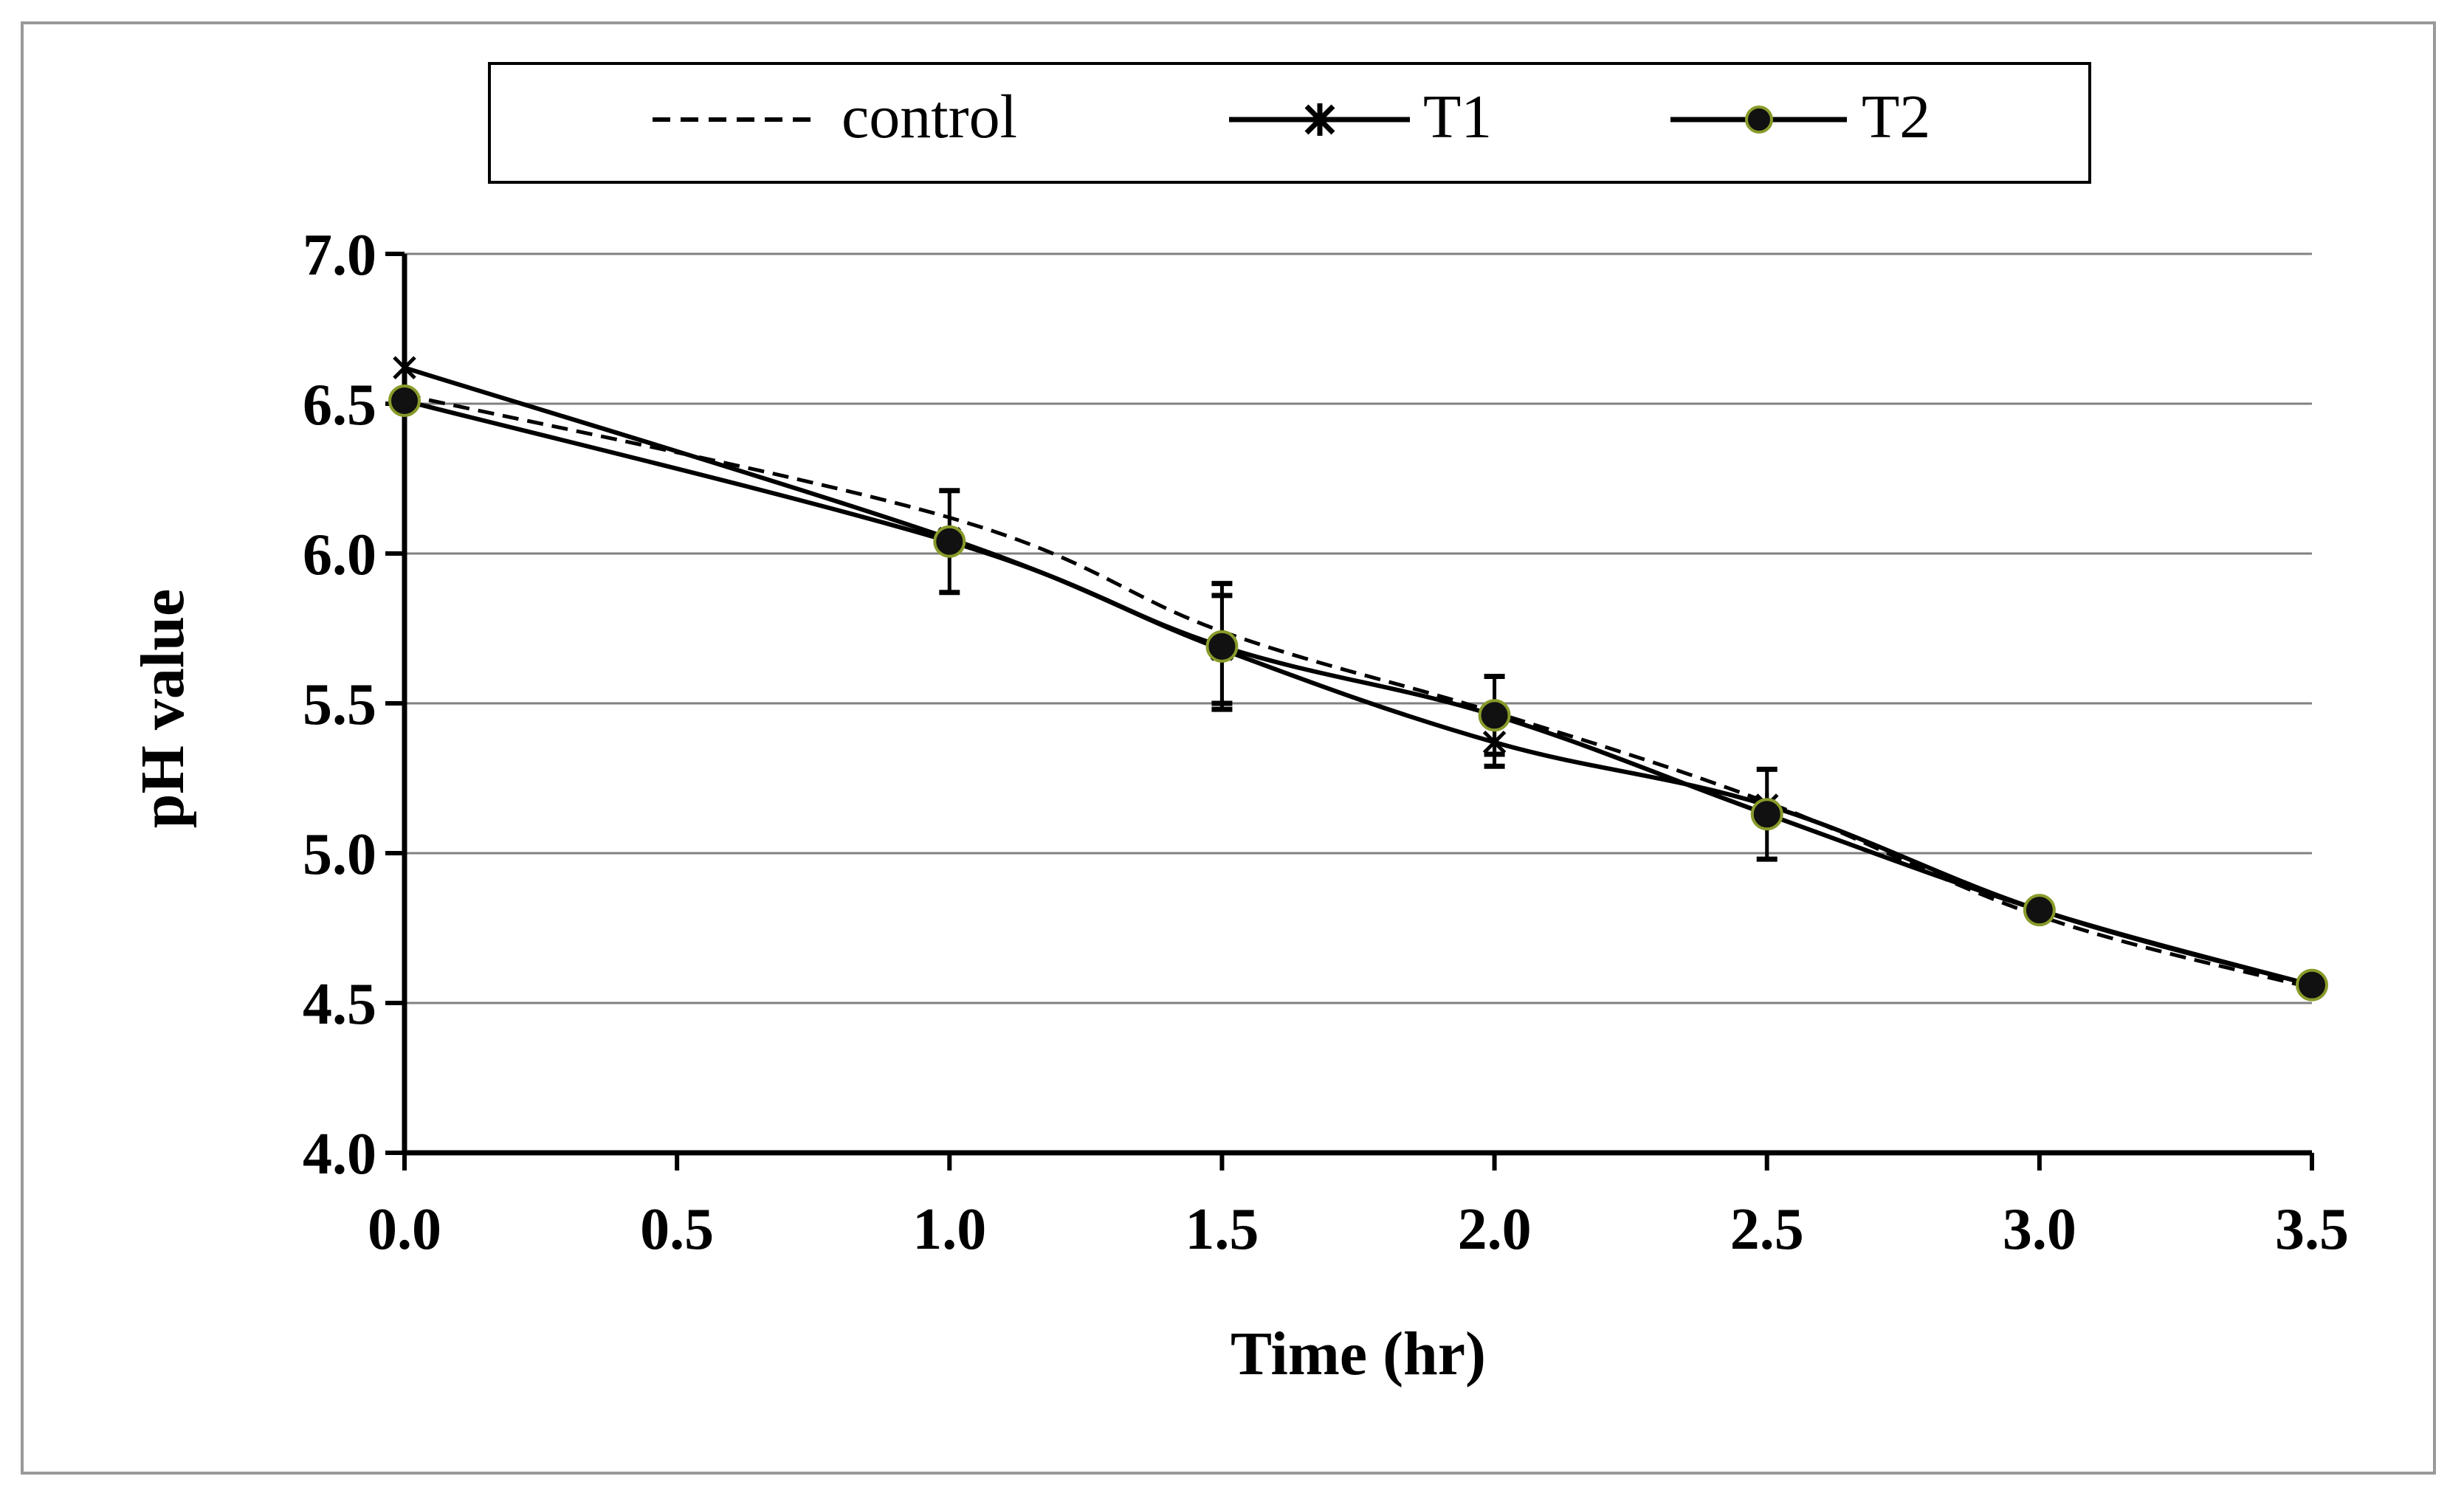 Image resolution: width=2464 pixels, height=1510 pixels. Describe the element at coordinates (404, 1229) in the screenshot. I see `x-tick-label: 0.0` at that location.